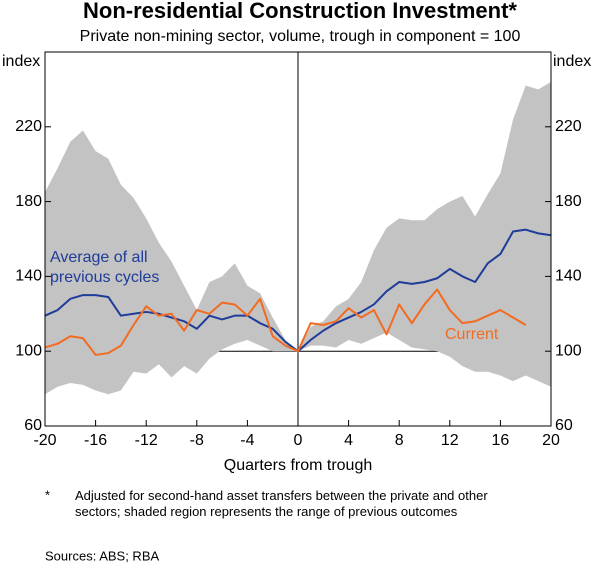 Image resolution: width=600 pixels, height=566 pixels. Describe the element at coordinates (95, 440) in the screenshot. I see `x-tick-label: -16` at that location.